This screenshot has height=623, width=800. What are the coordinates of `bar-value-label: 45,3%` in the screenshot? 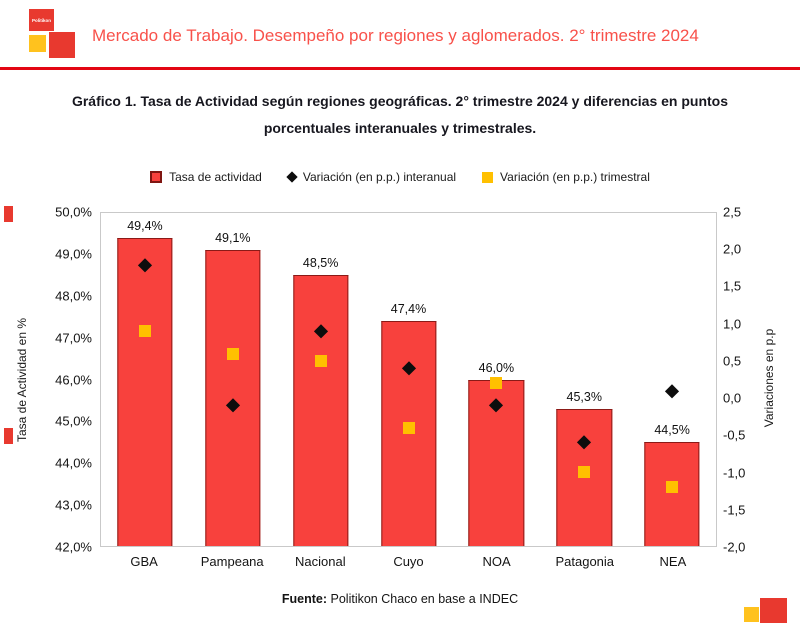 It's located at (584, 396).